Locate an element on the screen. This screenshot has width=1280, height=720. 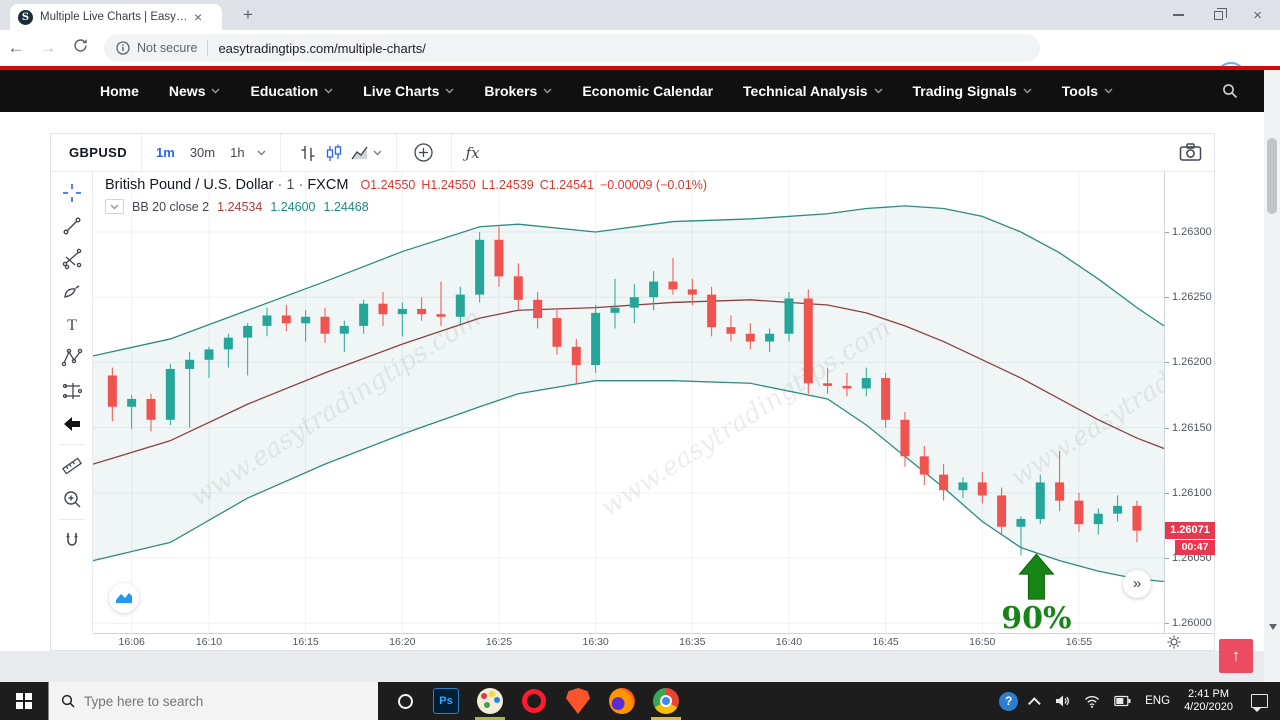
nav-search-icon is located at coordinates (1230, 93).